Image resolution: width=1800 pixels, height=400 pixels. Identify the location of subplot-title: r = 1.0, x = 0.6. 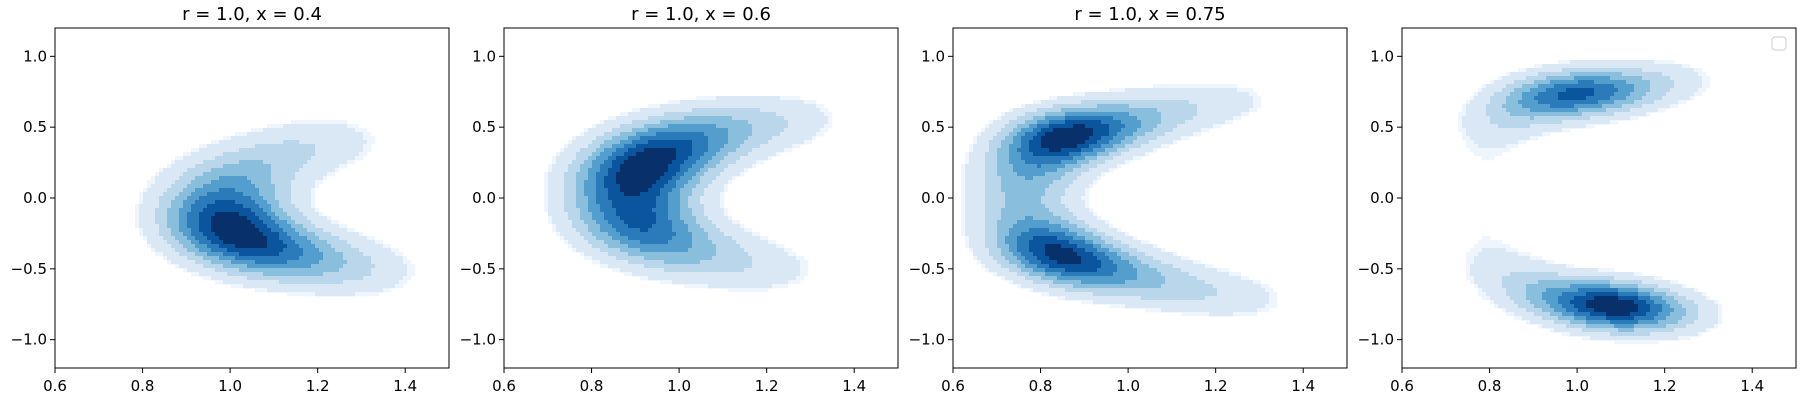
(701, 14).